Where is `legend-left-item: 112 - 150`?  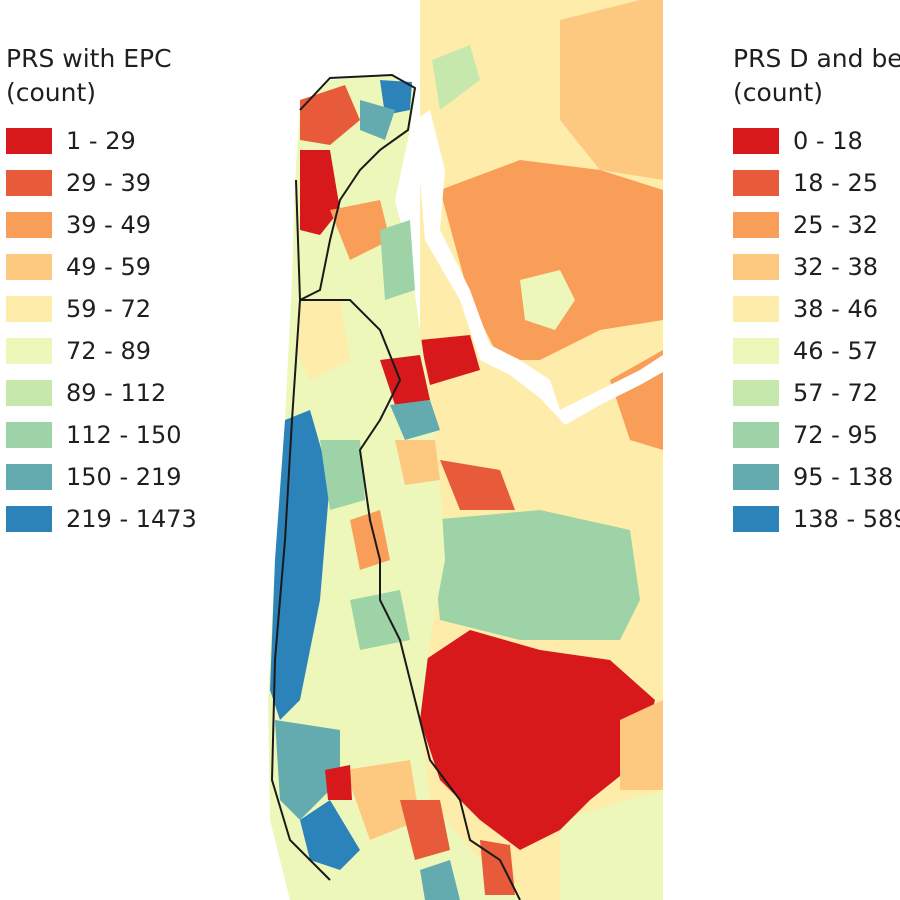 legend-left-item: 112 - 150 is located at coordinates (101, 435).